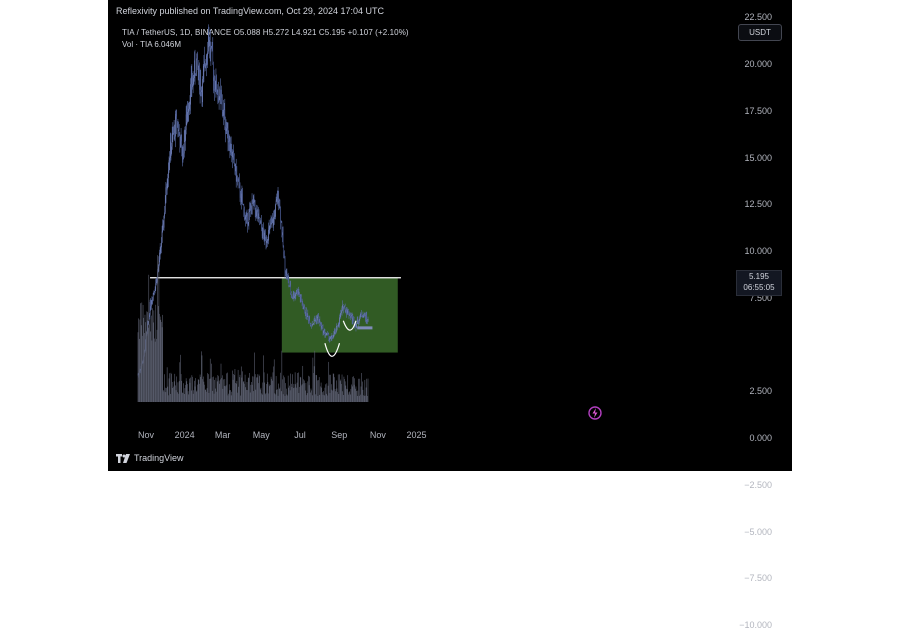 Image resolution: width=900 pixels, height=630 pixels. I want to click on price-axis-label: 7.500, so click(760, 297).